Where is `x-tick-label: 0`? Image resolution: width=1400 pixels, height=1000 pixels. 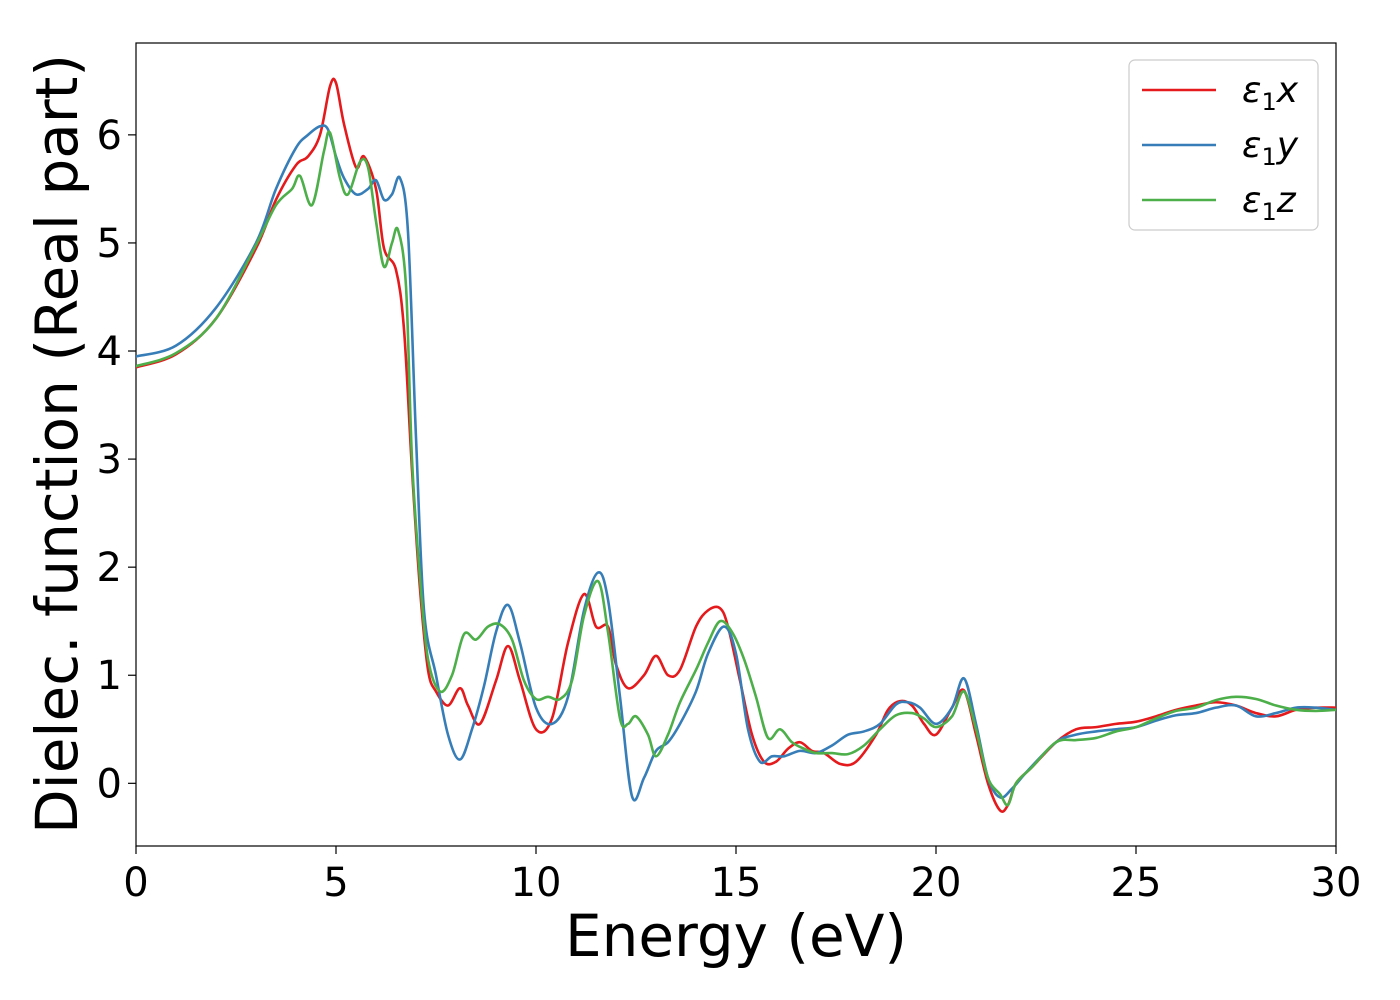 x-tick-label: 0 is located at coordinates (135, 883).